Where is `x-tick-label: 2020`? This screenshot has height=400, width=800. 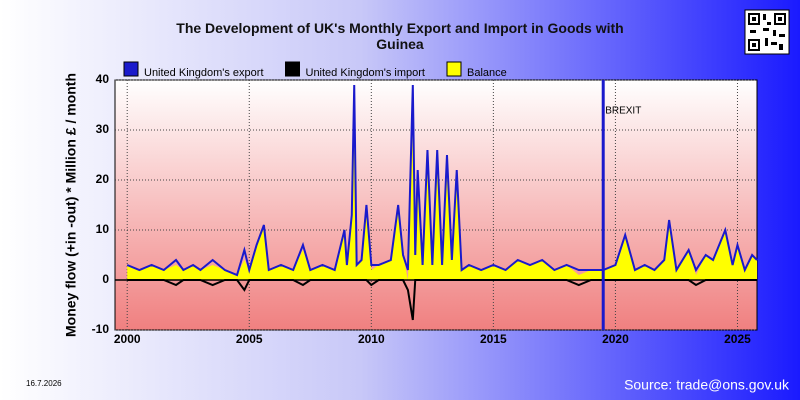
x-tick-label: 2020 is located at coordinates (615, 339).